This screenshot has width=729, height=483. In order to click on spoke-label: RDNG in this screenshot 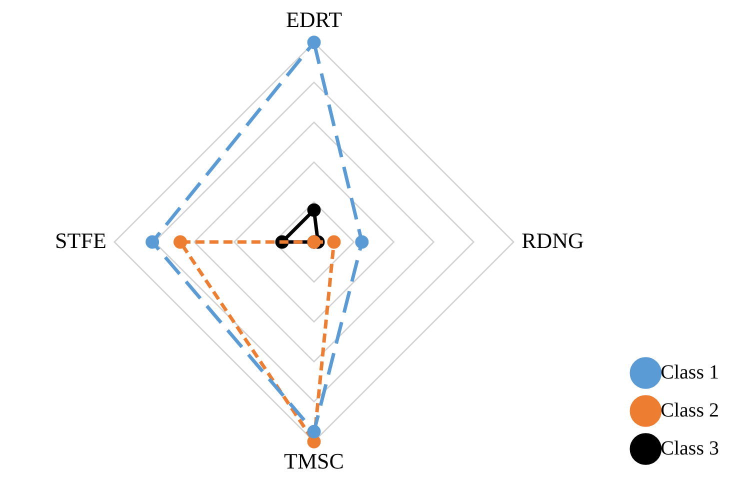, I will do `click(553, 240)`.